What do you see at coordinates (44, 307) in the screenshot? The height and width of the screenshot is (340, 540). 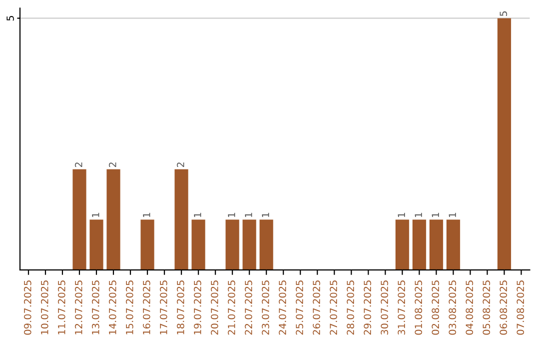 I see `x-tick-label: 10.07.2025` at bounding box center [44, 307].